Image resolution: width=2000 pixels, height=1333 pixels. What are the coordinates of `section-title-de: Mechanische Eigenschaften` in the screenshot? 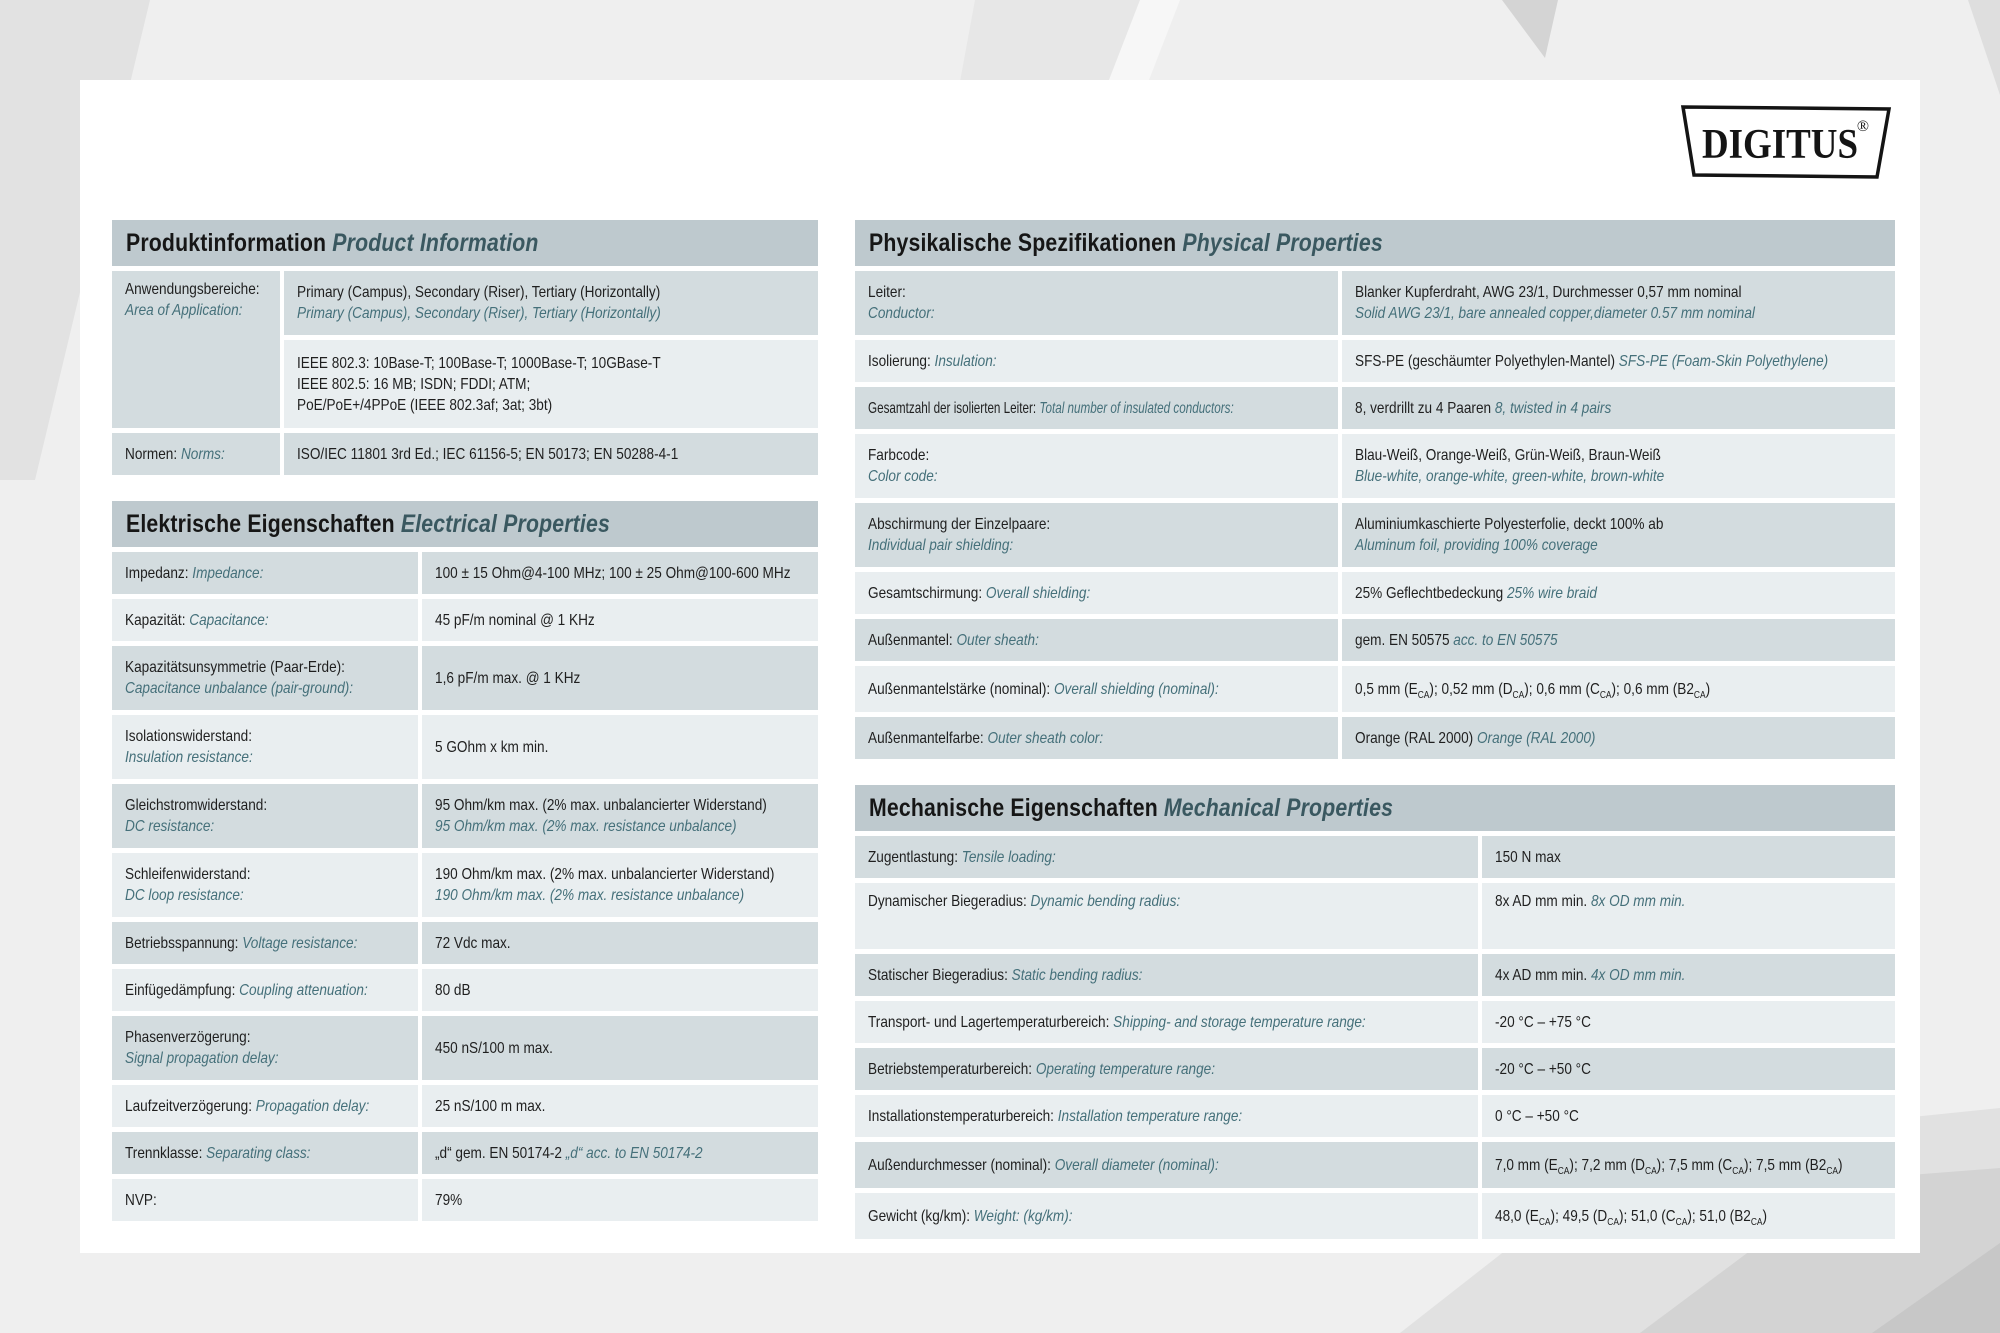 It's located at (1013, 807).